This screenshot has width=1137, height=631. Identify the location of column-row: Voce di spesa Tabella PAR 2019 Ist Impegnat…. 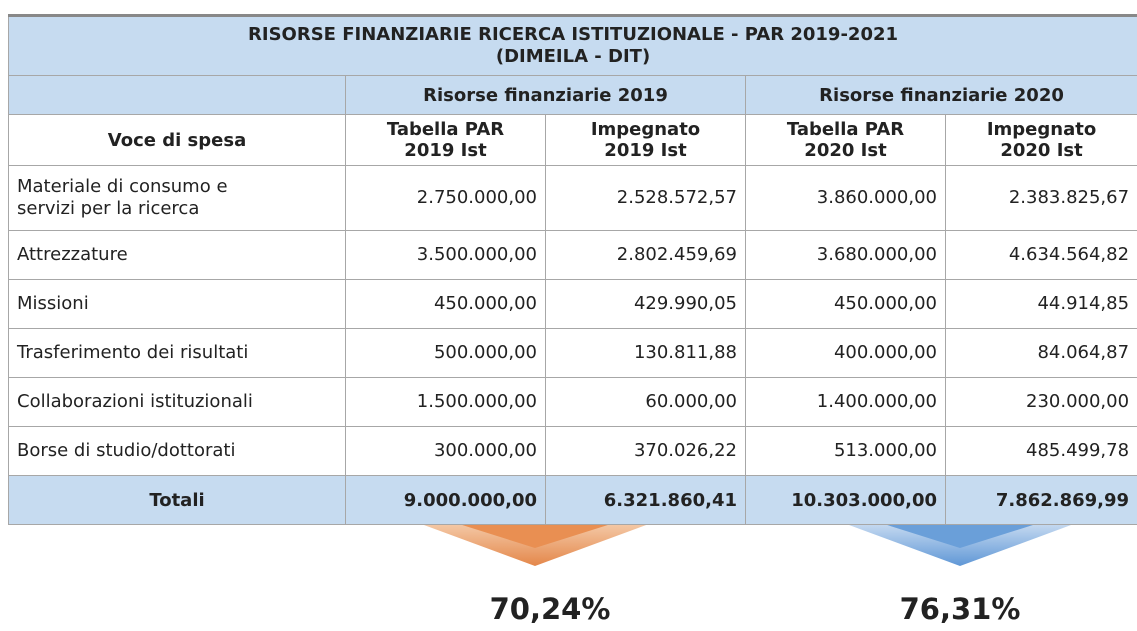
(572, 140).